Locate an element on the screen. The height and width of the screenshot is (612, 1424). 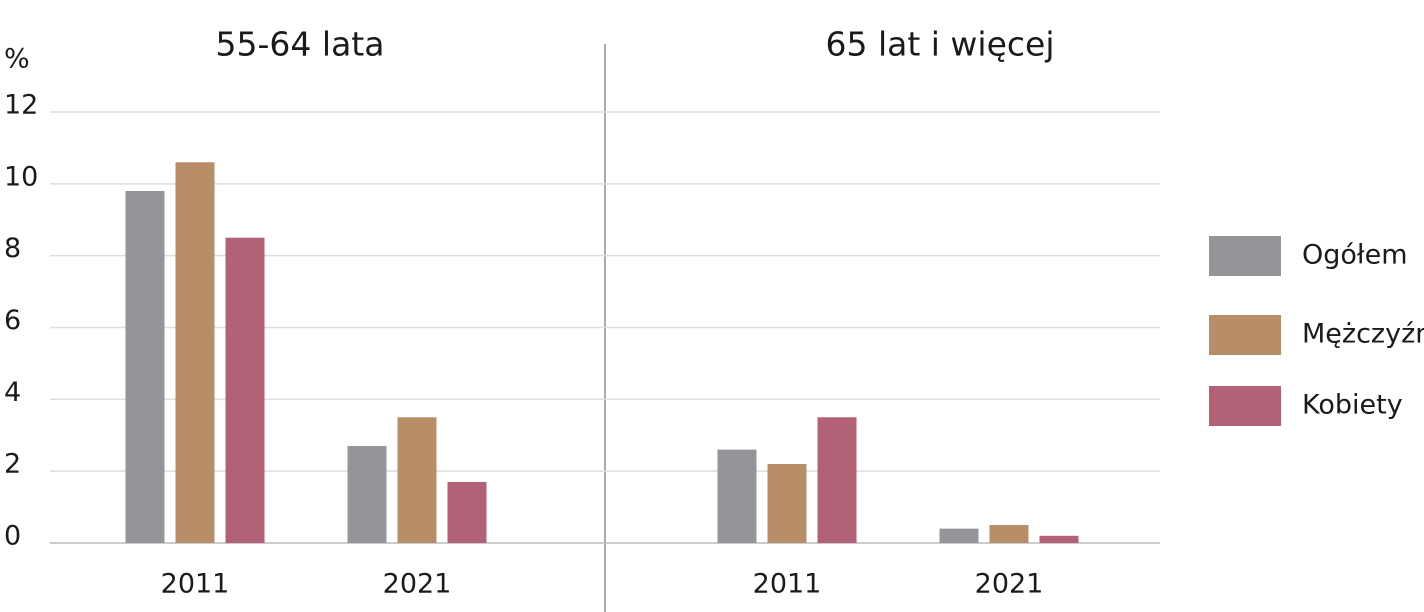
y-tick-label: 0 is located at coordinates (12, 536).